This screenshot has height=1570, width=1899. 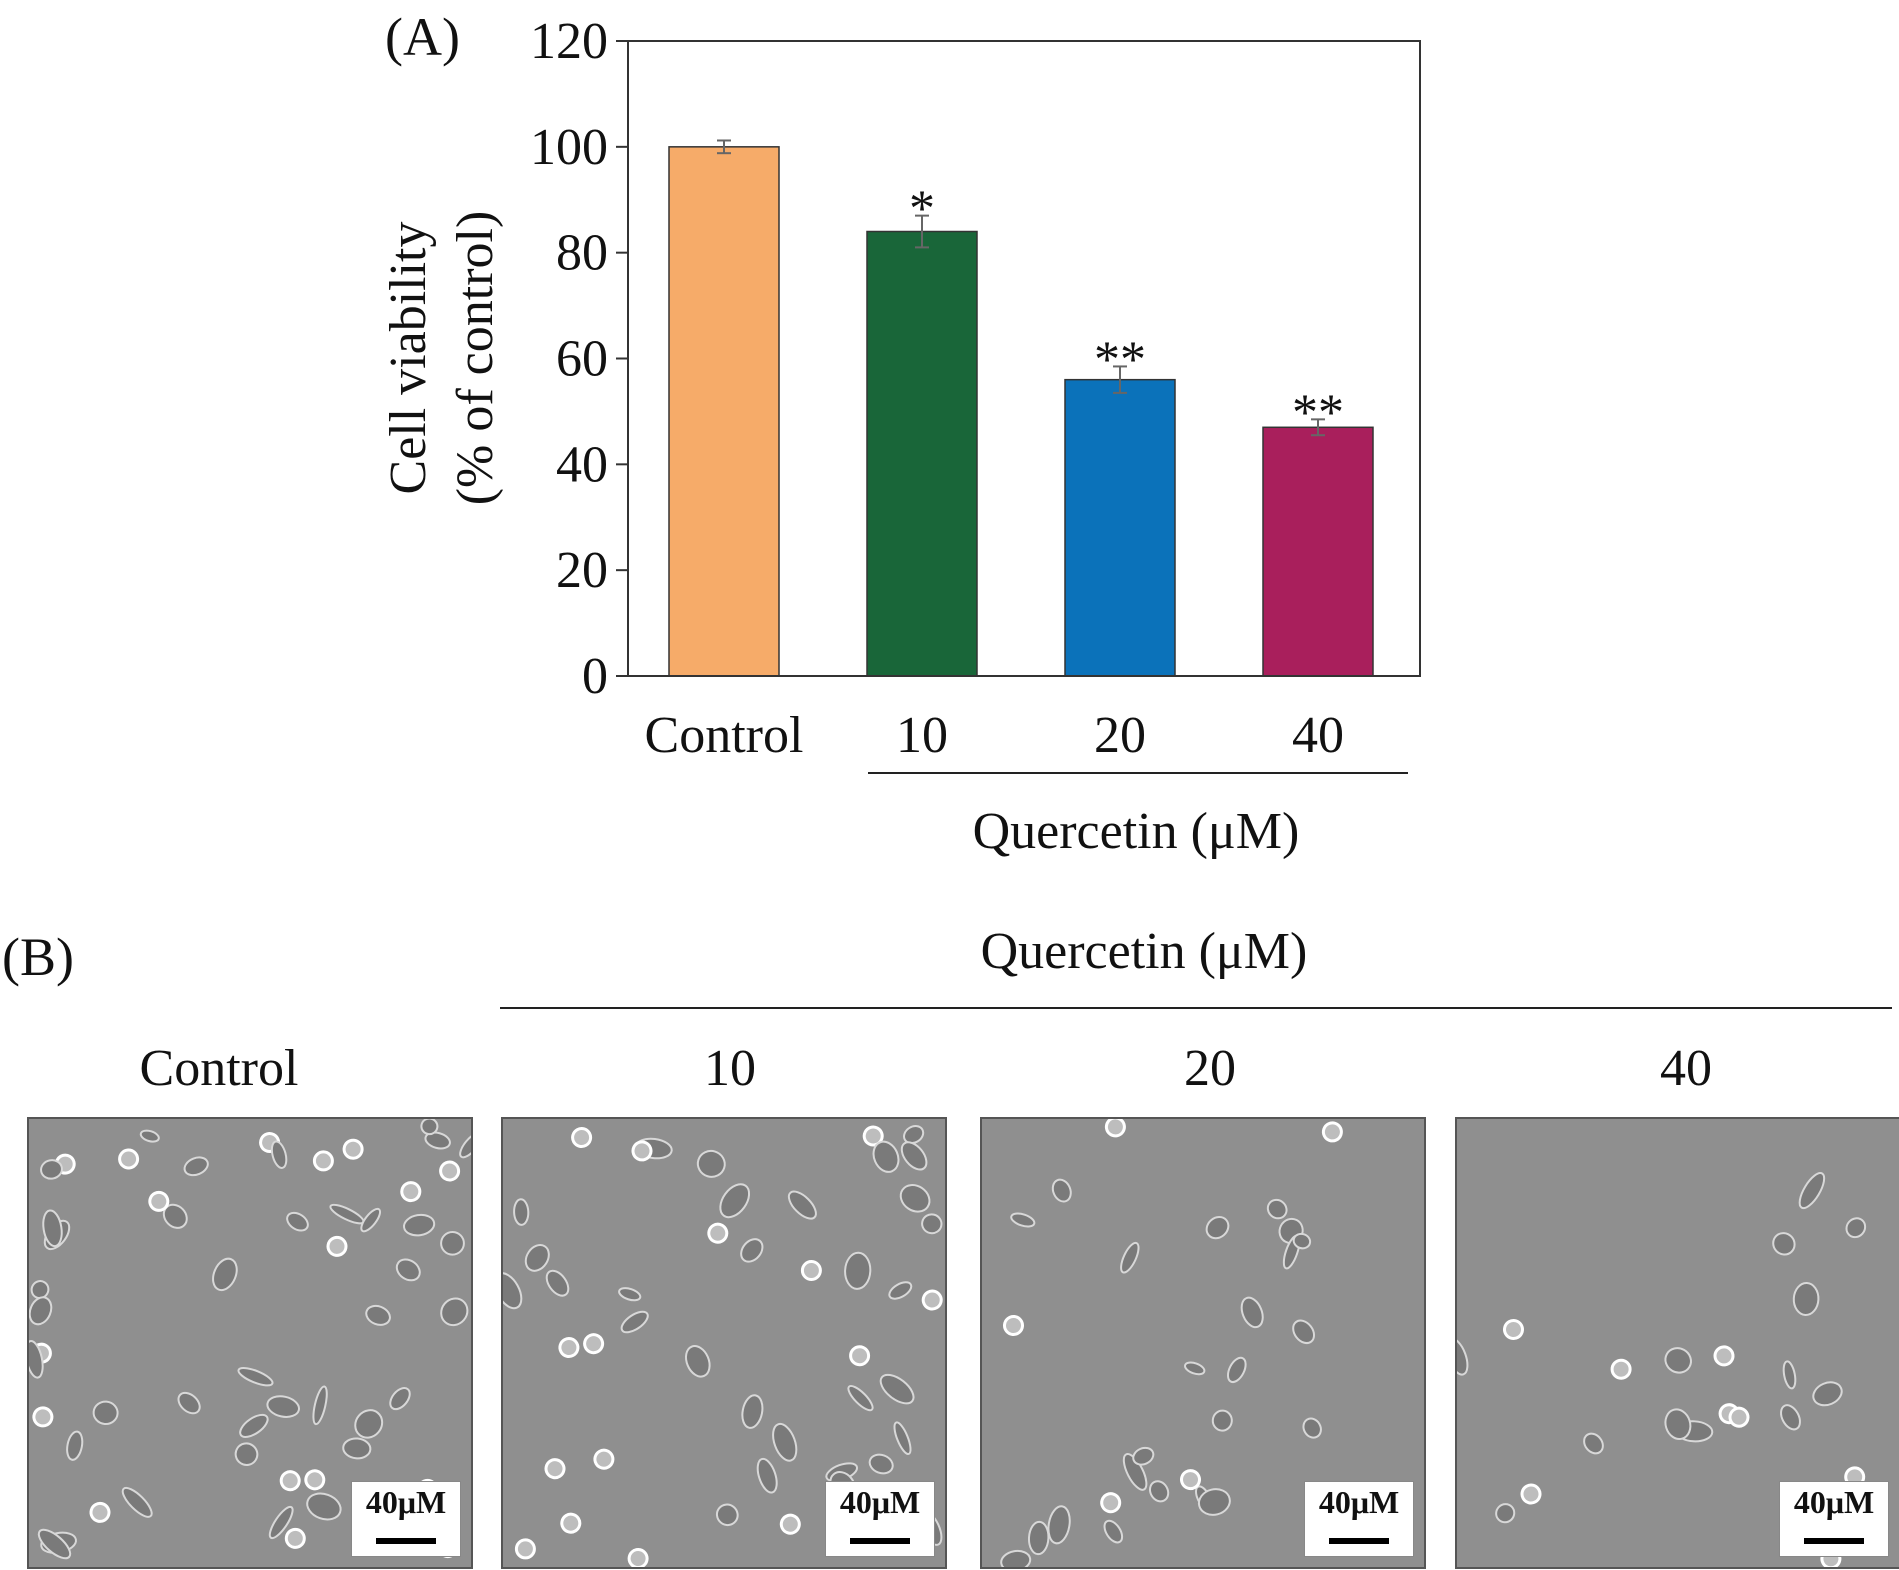 I want to click on y-tick-label: 100, so click(x=569, y=147).